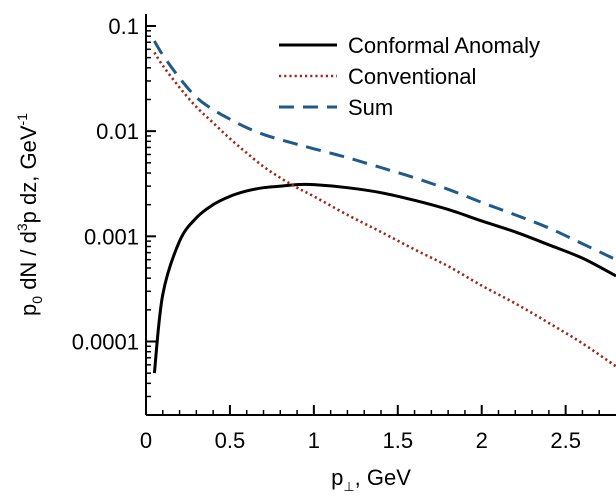 Image resolution: width=616 pixels, height=497 pixels. I want to click on y-tick-label: 0.1, so click(123, 26).